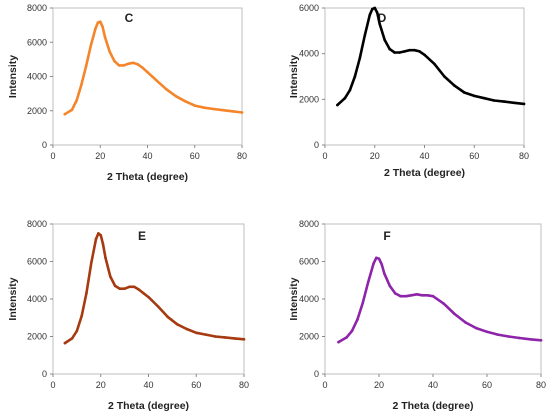 The height and width of the screenshot is (419, 550). Describe the element at coordinates (37, 337) in the screenshot. I see `y-tick-label: 2000` at that location.